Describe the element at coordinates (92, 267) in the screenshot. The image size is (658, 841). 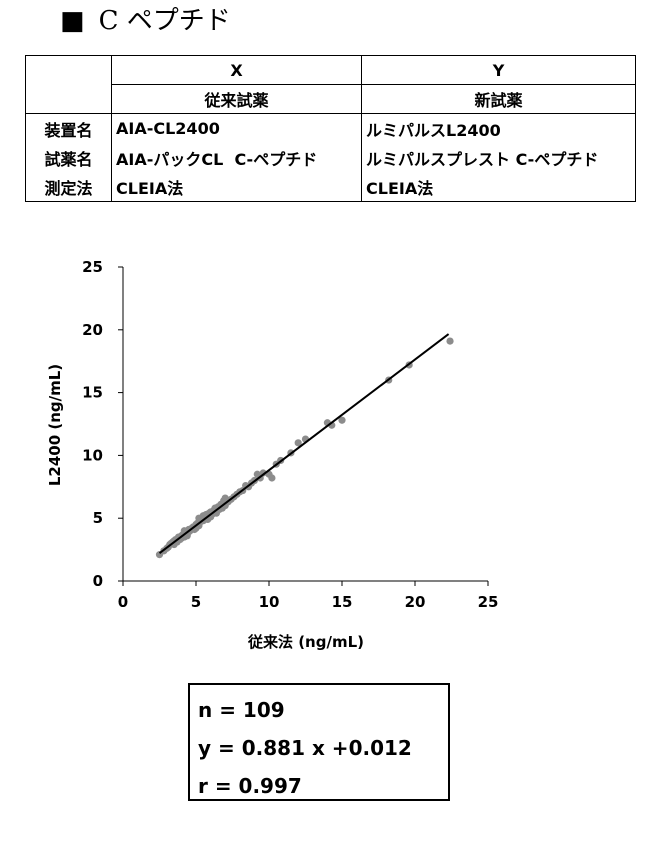
I see `y-tick-label: 25` at that location.